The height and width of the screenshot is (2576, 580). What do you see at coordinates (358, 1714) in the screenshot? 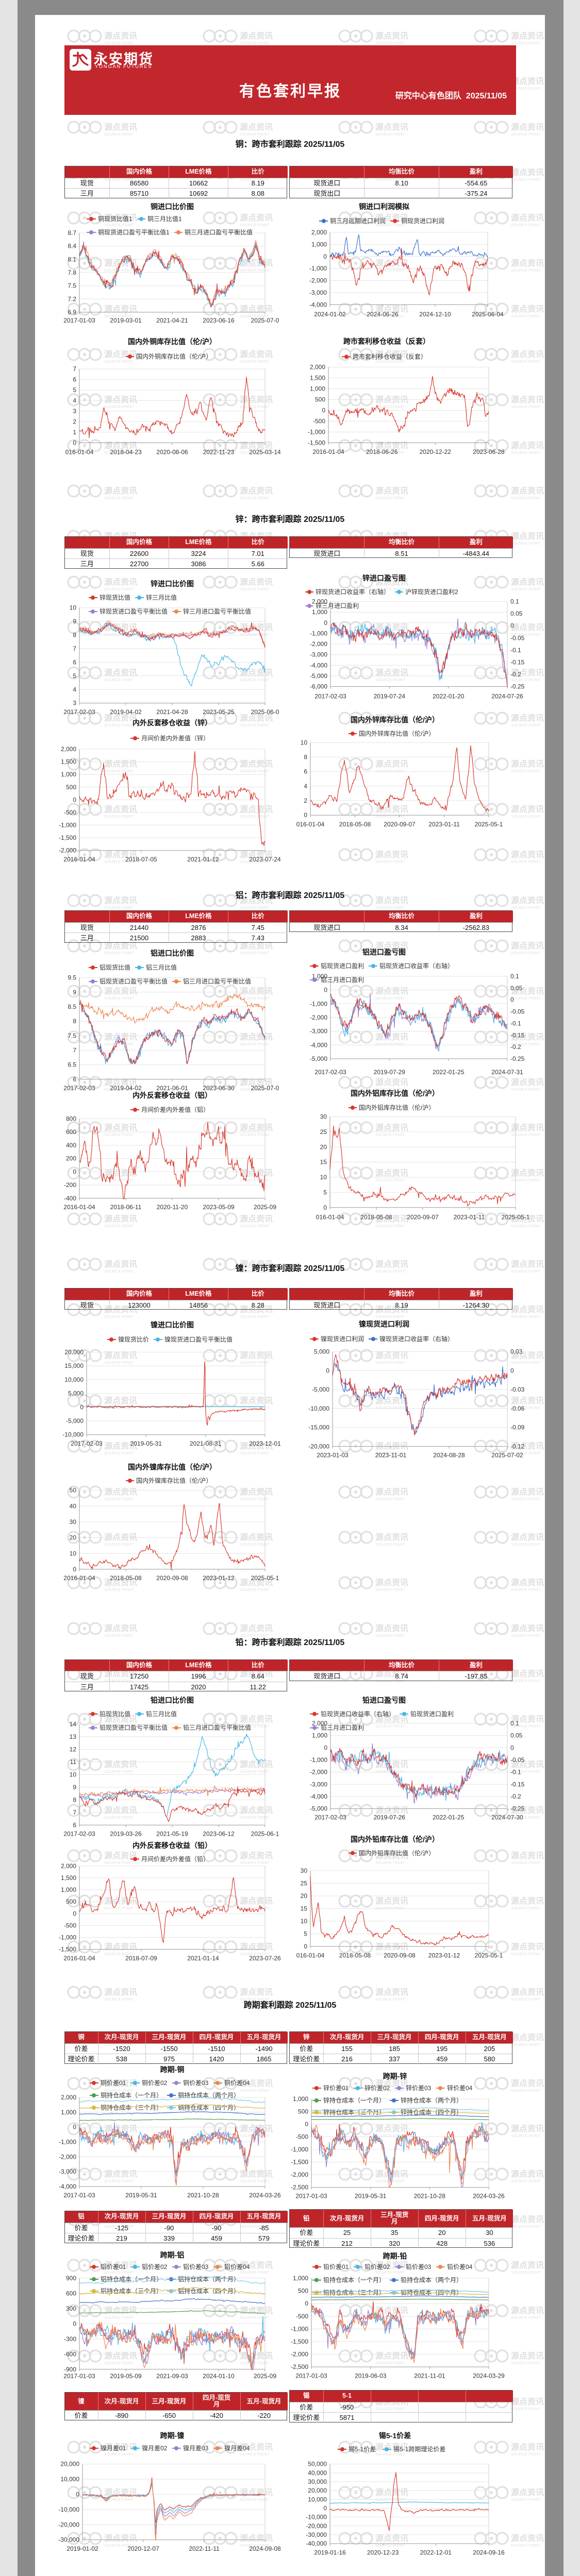
I see `svg-text: 铅现货进口收益率（右轴）` at bounding box center [358, 1714].